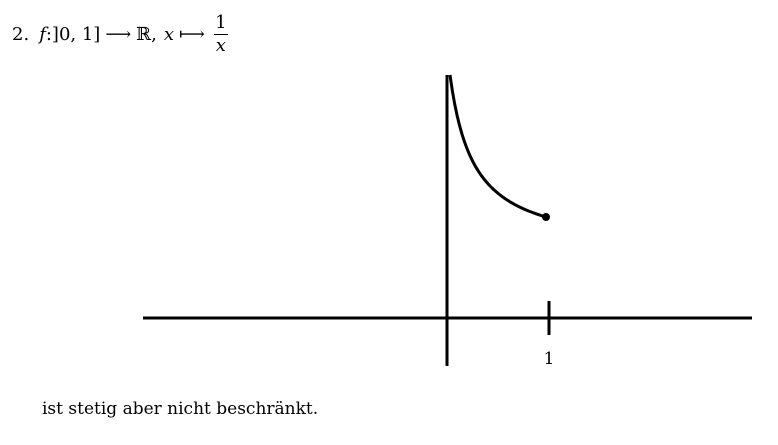 This screenshot has height=445, width=778. Describe the element at coordinates (168, 34) in the screenshot. I see `map-variable: x` at that location.